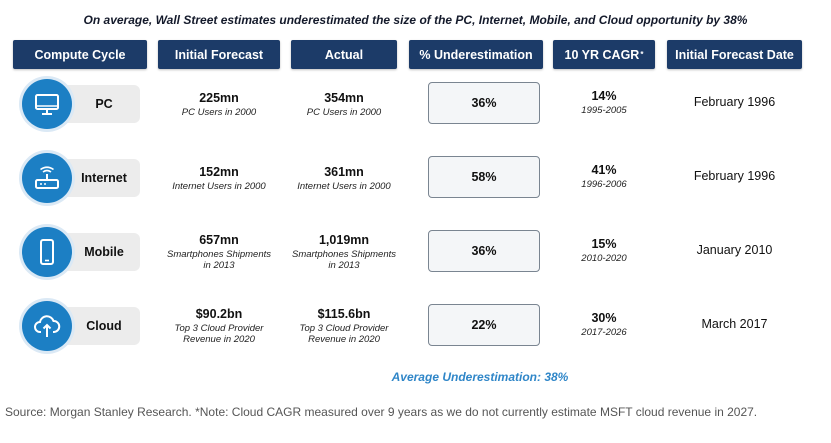 The image size is (831, 443). What do you see at coordinates (480, 377) in the screenshot?
I see `average-underestimation: Average Underestimation: 38%` at bounding box center [480, 377].